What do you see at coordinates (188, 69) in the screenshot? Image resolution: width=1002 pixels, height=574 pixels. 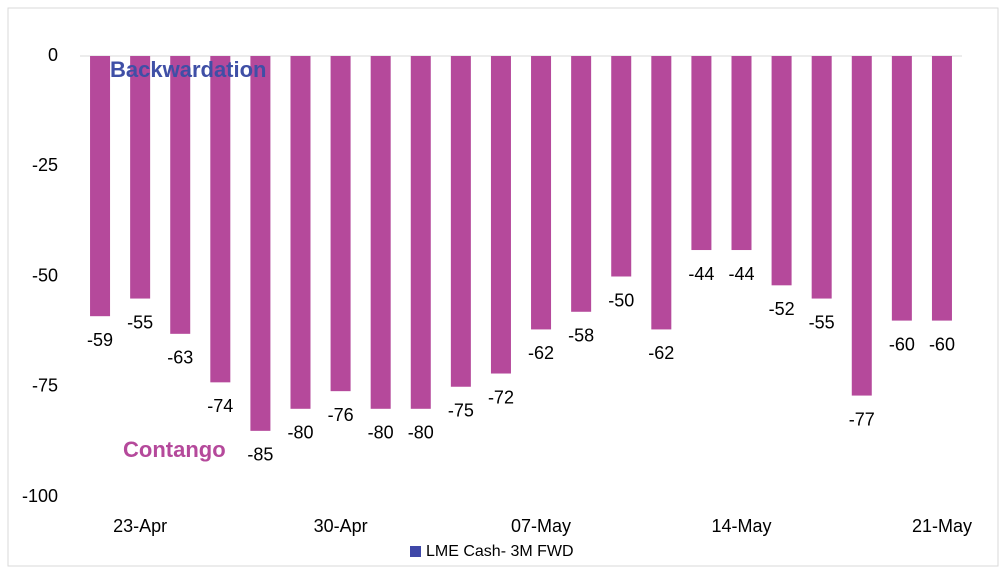 I see `annotation: Backwardation` at bounding box center [188, 69].